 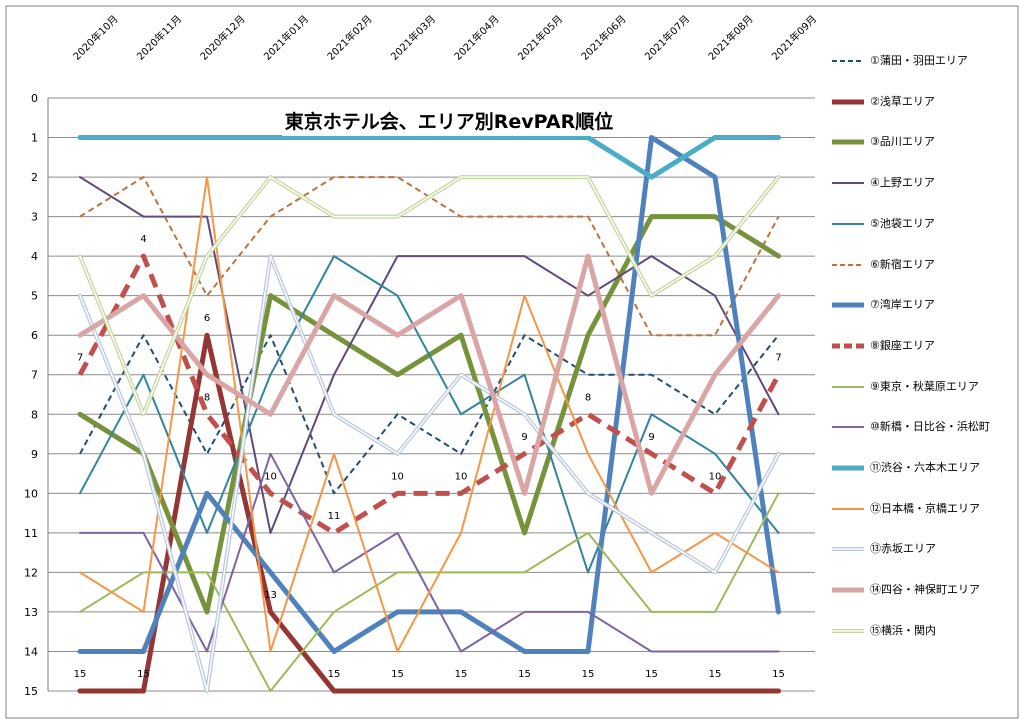 What do you see at coordinates (34, 296) in the screenshot?
I see `y-tick-label: 5` at bounding box center [34, 296].